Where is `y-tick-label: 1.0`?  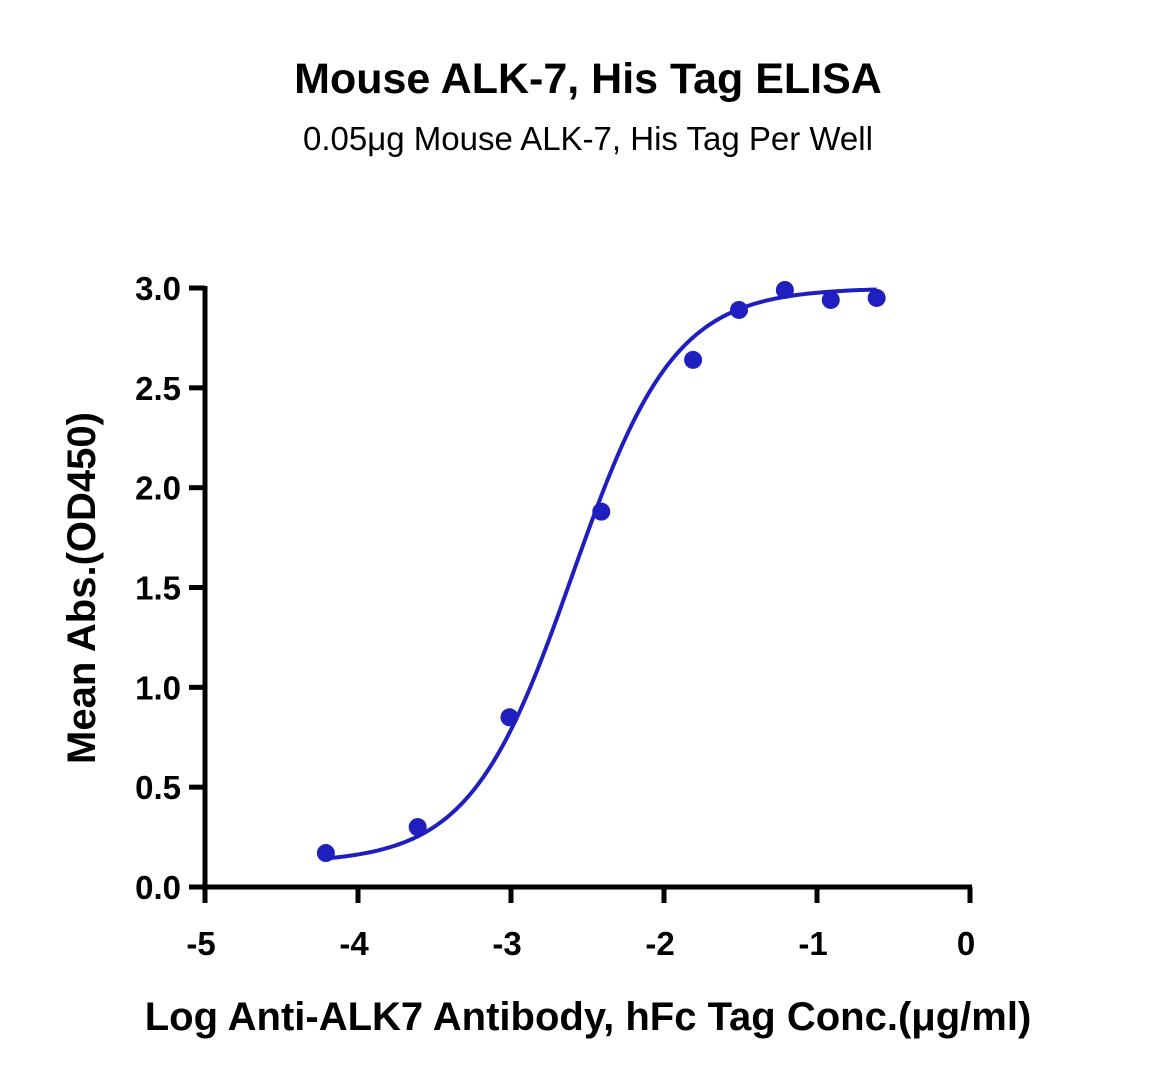
y-tick-label: 1.0 is located at coordinates (158, 687).